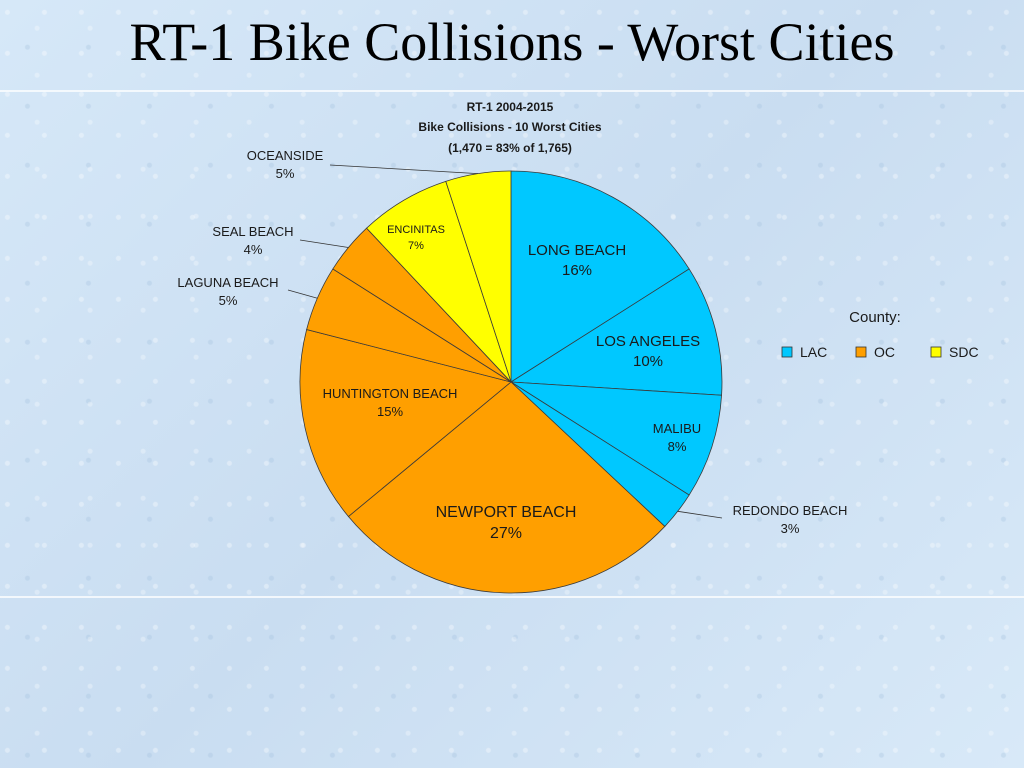 The width and height of the screenshot is (1024, 768). What do you see at coordinates (390, 411) in the screenshot?
I see `slice-percent-huntington-beach: 15%` at bounding box center [390, 411].